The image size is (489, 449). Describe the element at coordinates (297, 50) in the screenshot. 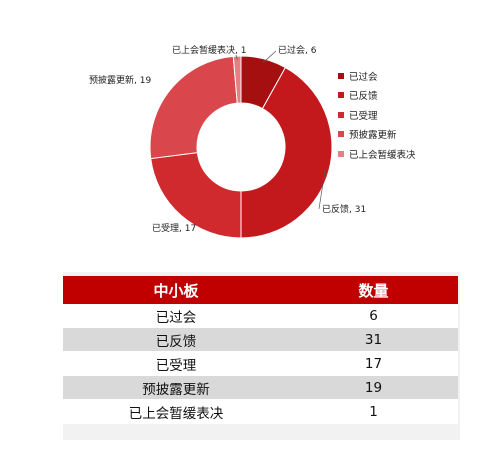

I see `slice-data-label: 已过会, 6` at that location.